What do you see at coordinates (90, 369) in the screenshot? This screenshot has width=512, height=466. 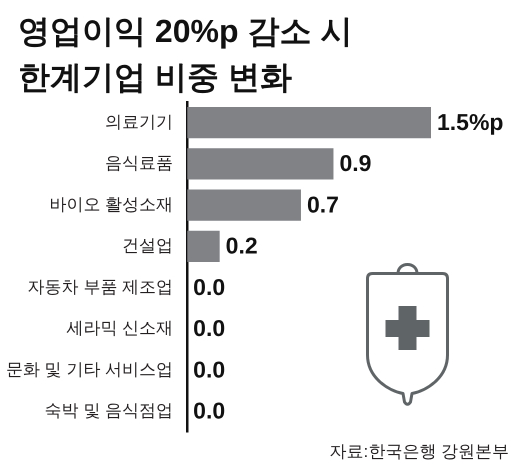 I see `y-tick-label: 문화 및 기타 서비스업` at bounding box center [90, 369].